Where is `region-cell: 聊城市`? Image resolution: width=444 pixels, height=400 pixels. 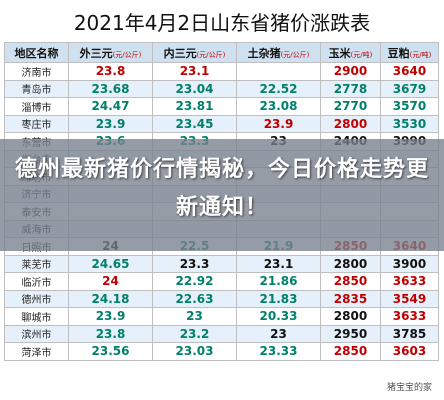
region-cell: 聊城市 is located at coordinates (36, 316).